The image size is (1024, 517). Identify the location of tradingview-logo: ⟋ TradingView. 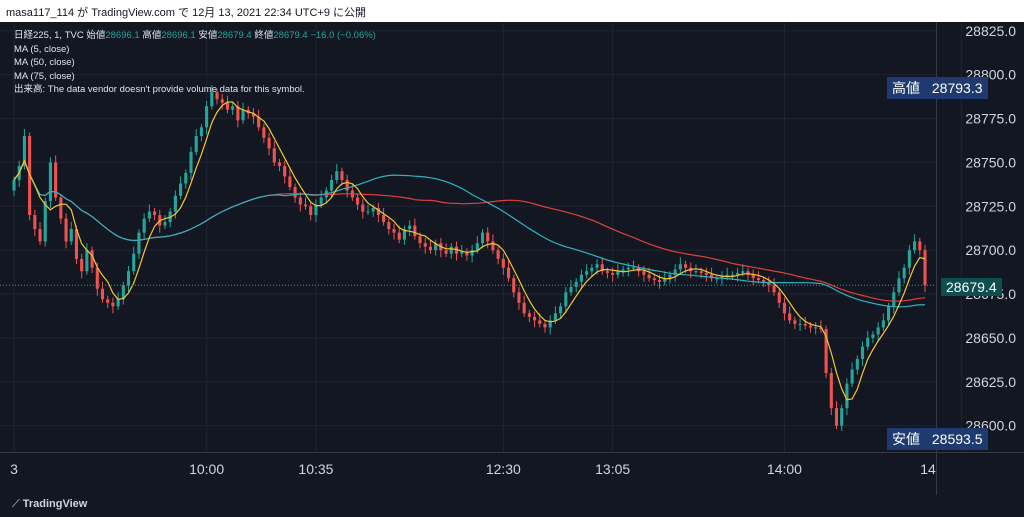
(49, 504).